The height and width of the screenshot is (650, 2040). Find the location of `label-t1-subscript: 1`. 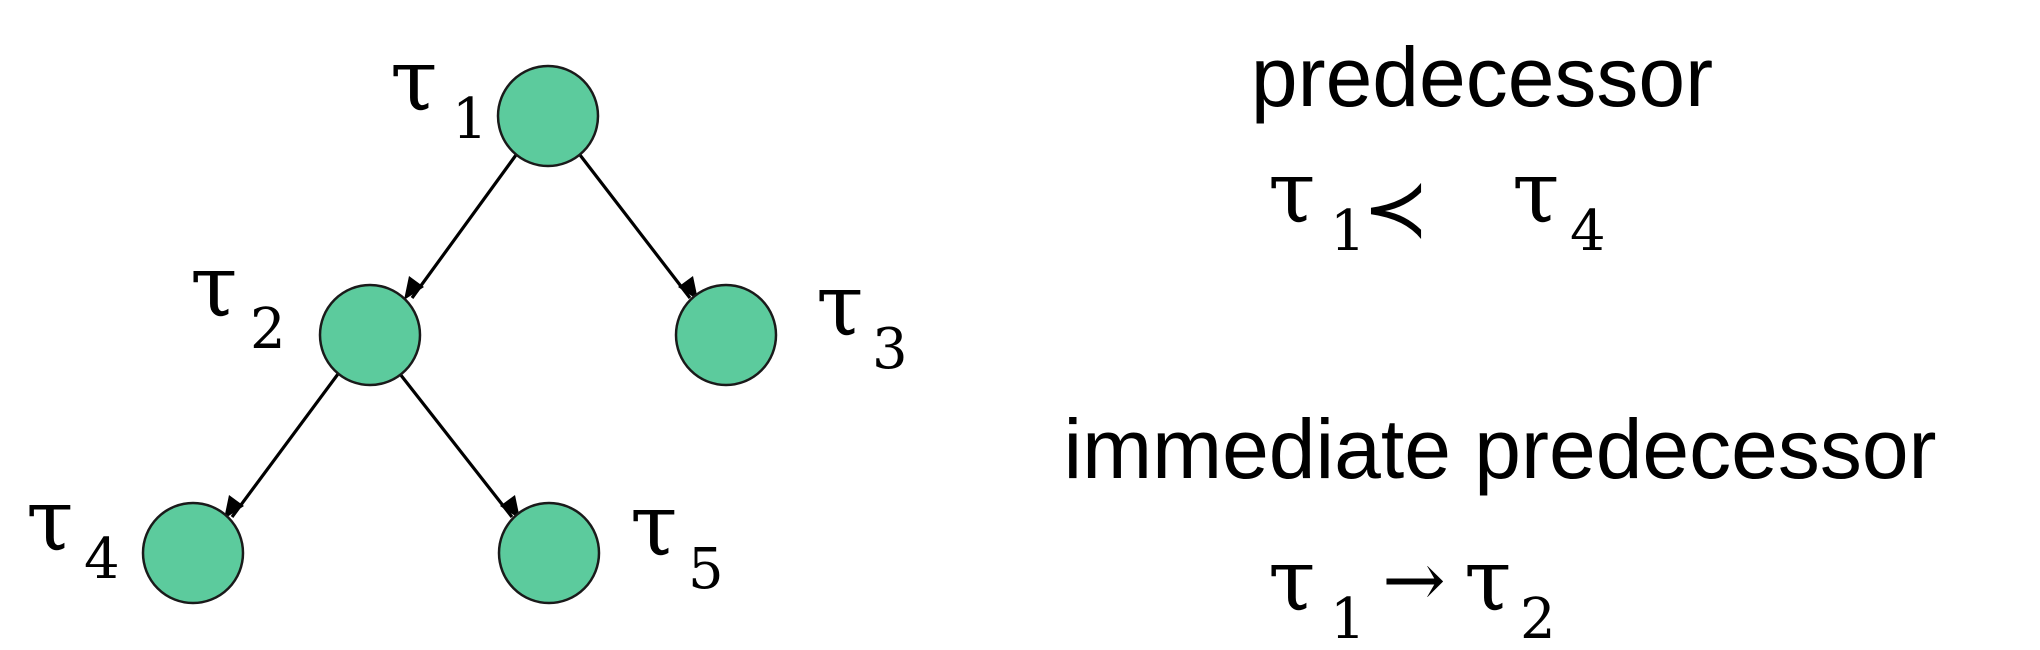

label-t1-subscript: 1 is located at coordinates (470, 119).